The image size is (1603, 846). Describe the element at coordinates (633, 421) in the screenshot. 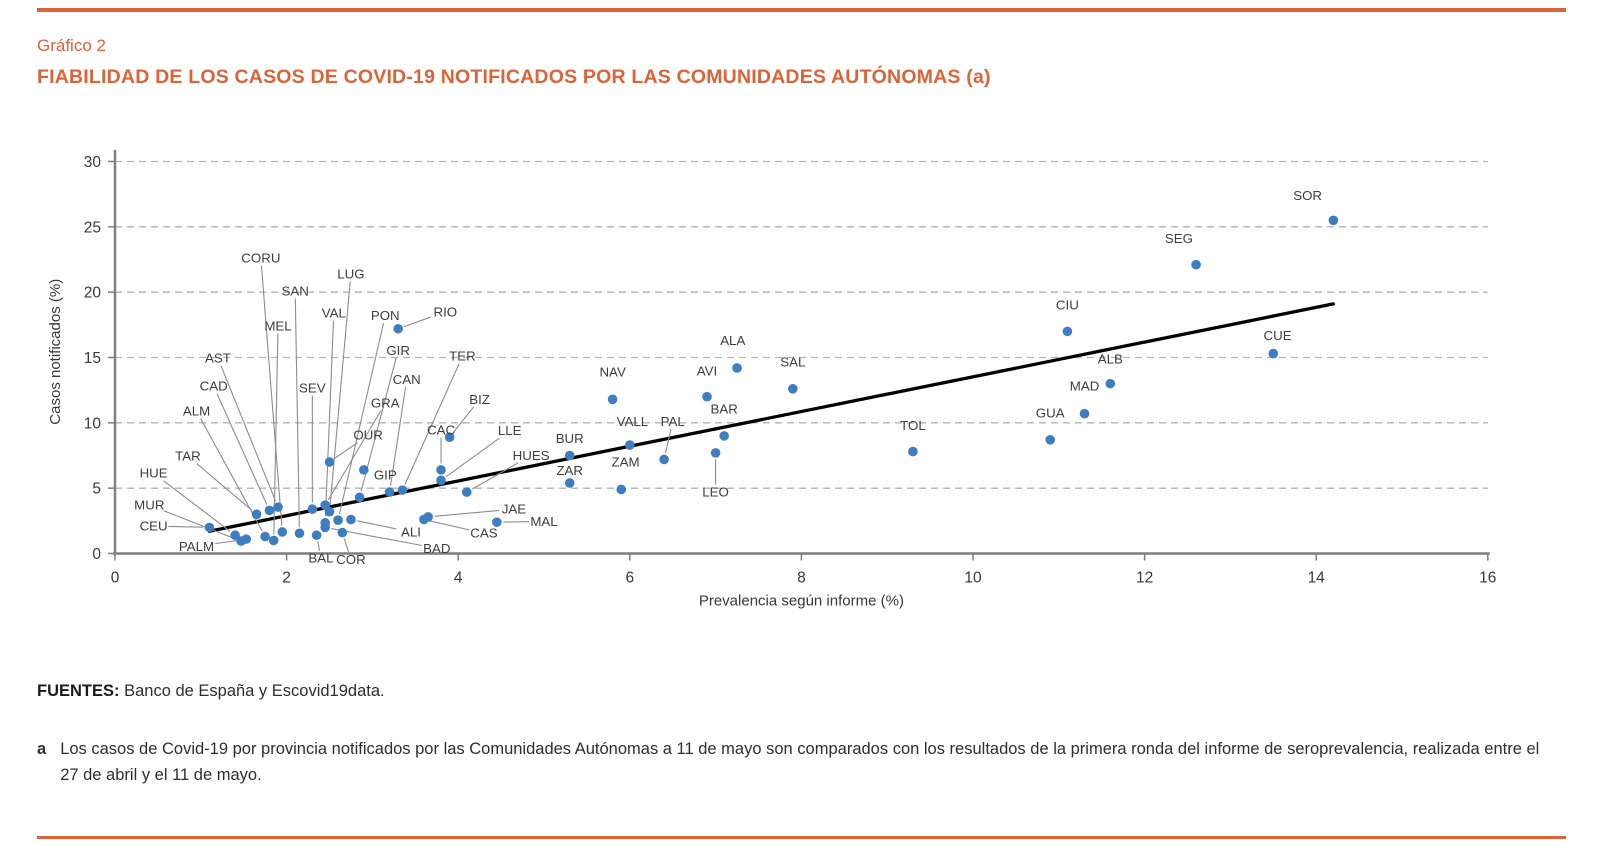

I see `point-label-VALL: VALL` at that location.